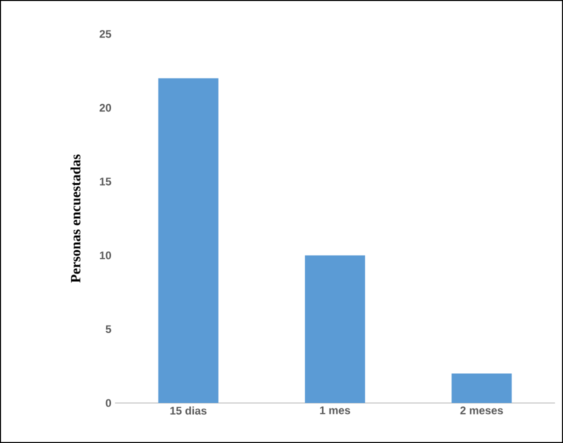 The image size is (563, 443). Describe the element at coordinates (335, 410) in the screenshot. I see `x-tick-label: 1 mes` at that location.